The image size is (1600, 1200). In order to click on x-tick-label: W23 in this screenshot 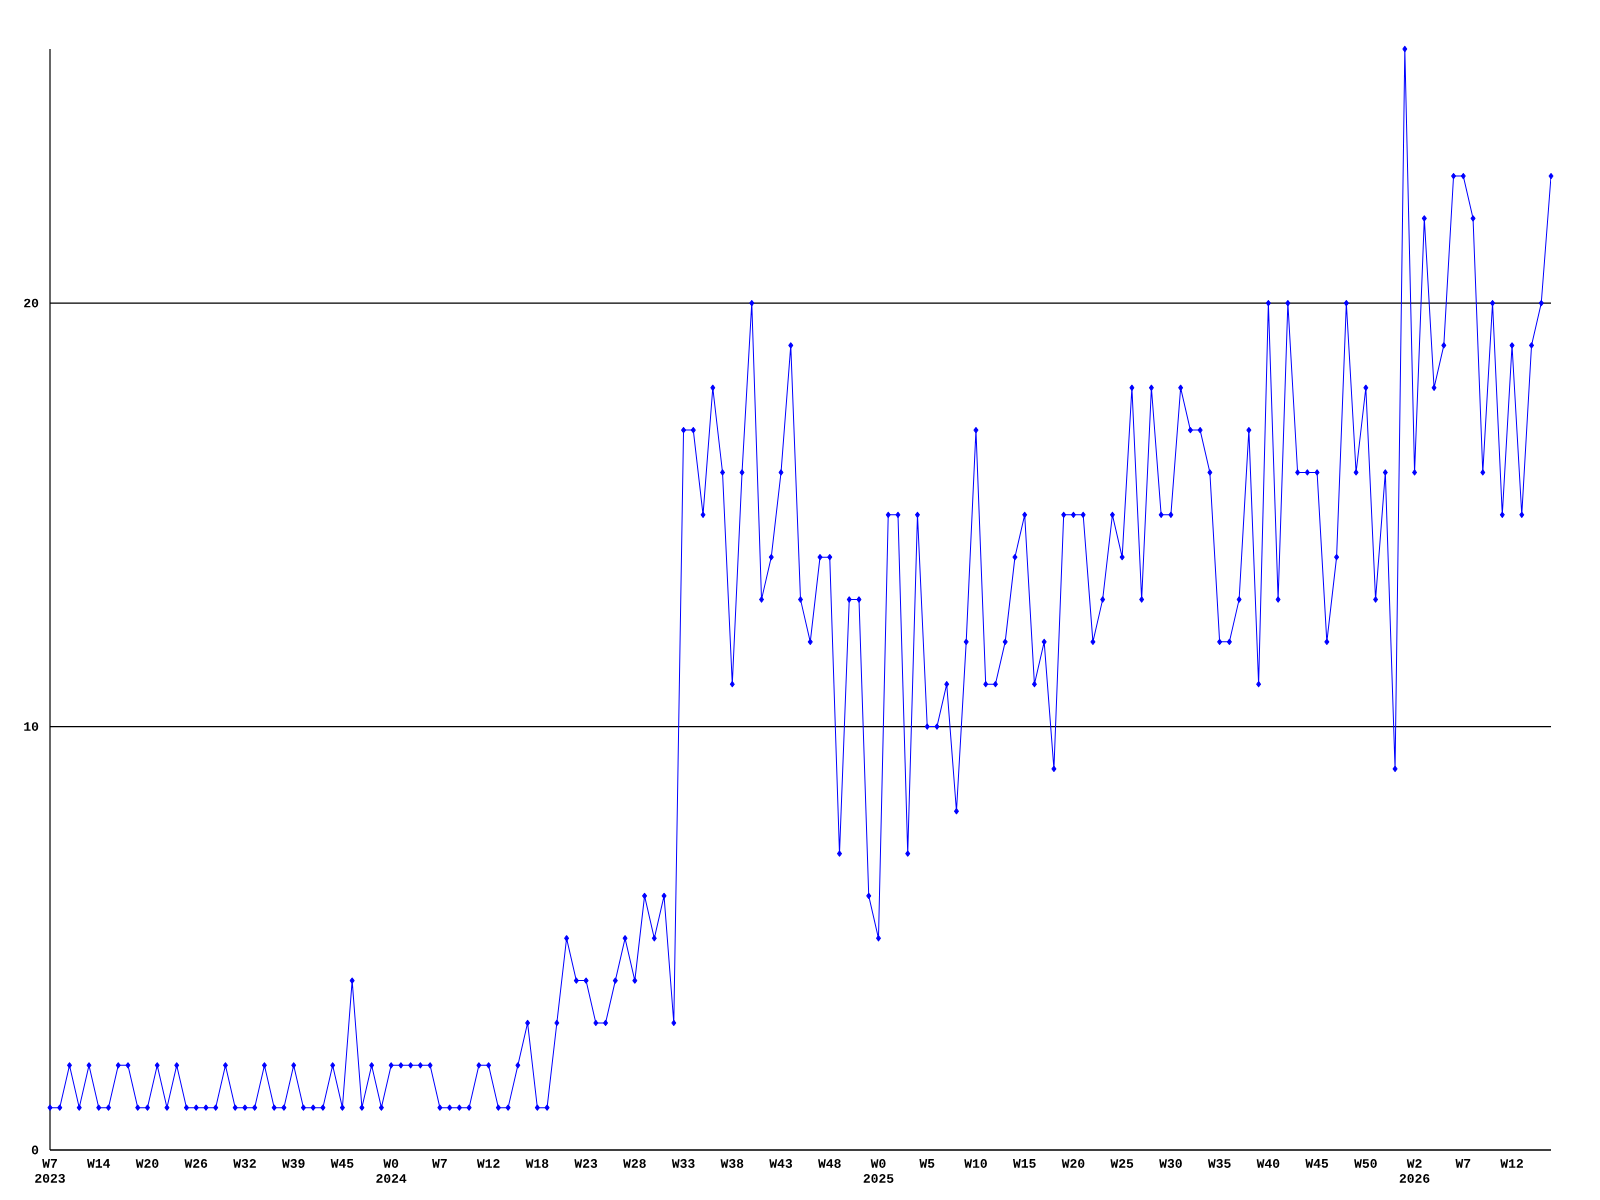, I will do `click(586, 1163)`.